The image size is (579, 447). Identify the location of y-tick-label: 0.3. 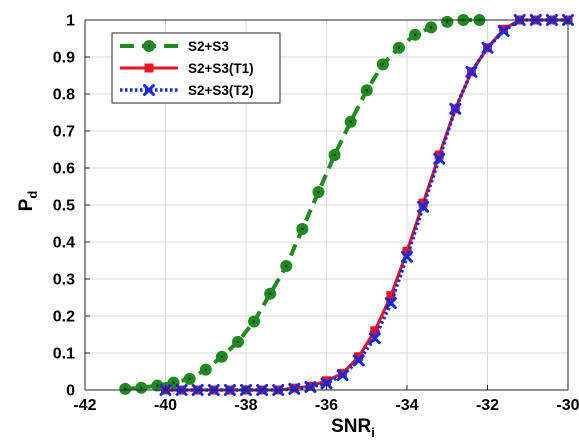
(64, 280).